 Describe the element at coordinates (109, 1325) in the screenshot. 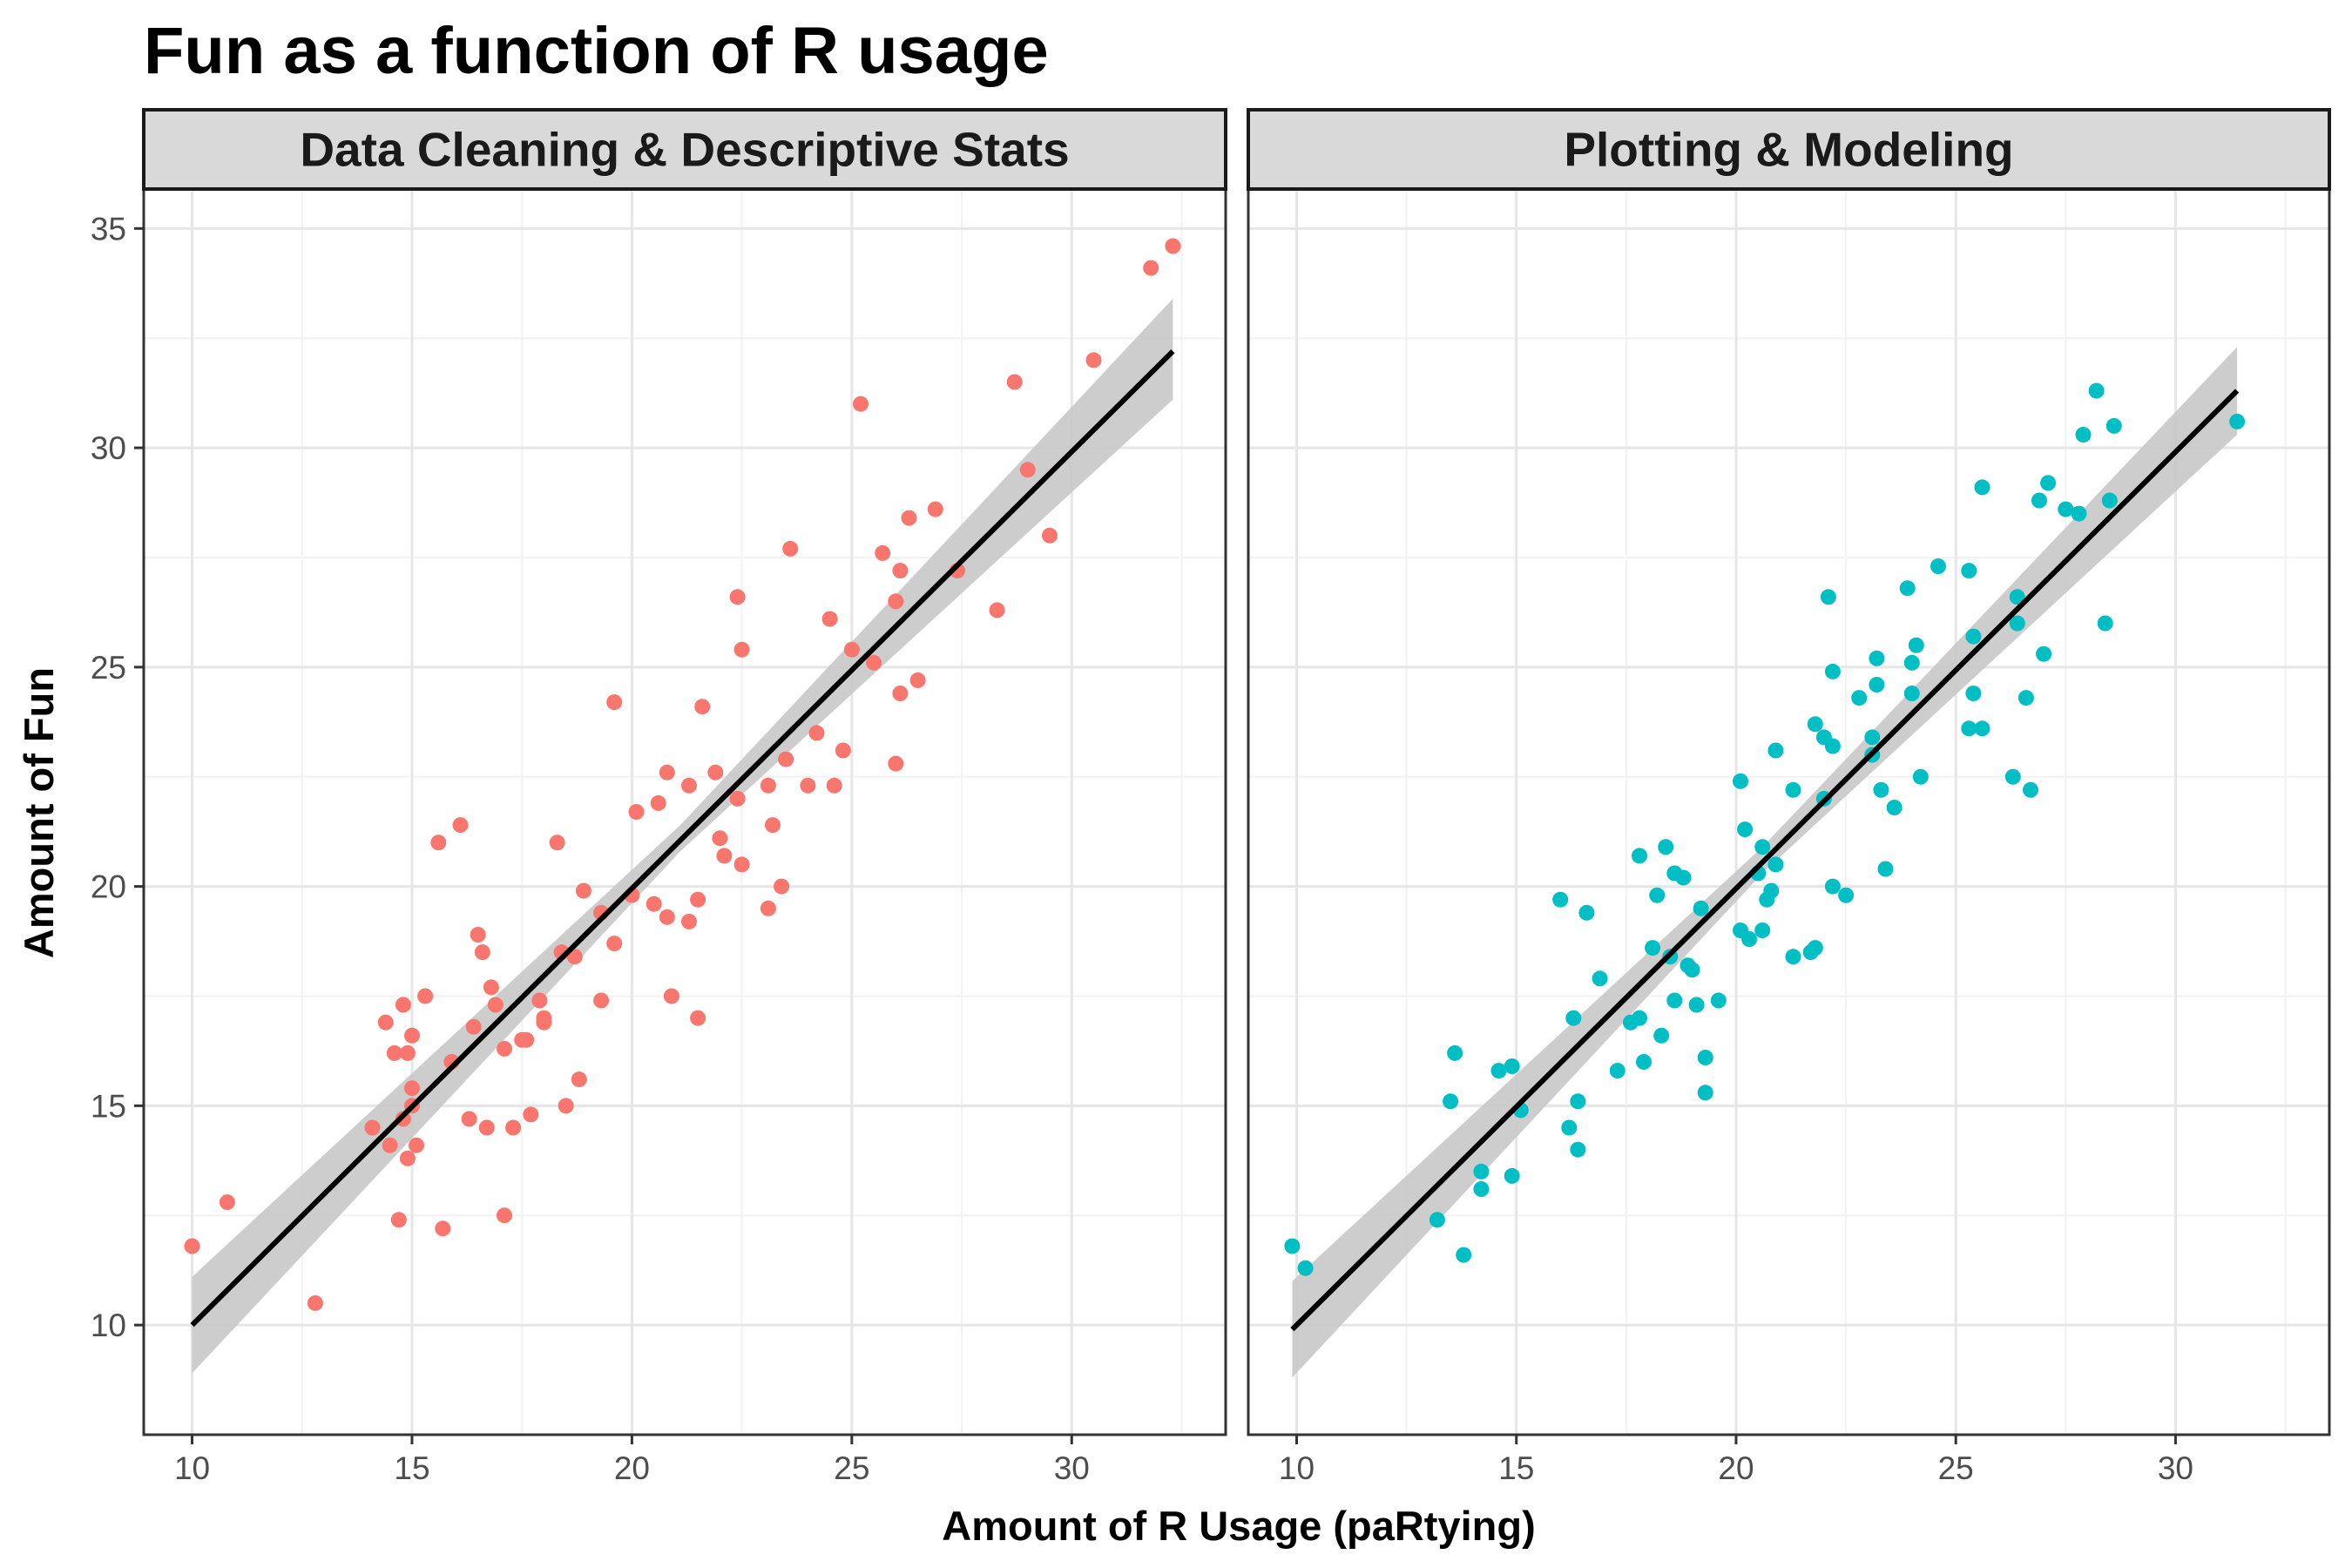

I see `y-tick-label: 10` at that location.